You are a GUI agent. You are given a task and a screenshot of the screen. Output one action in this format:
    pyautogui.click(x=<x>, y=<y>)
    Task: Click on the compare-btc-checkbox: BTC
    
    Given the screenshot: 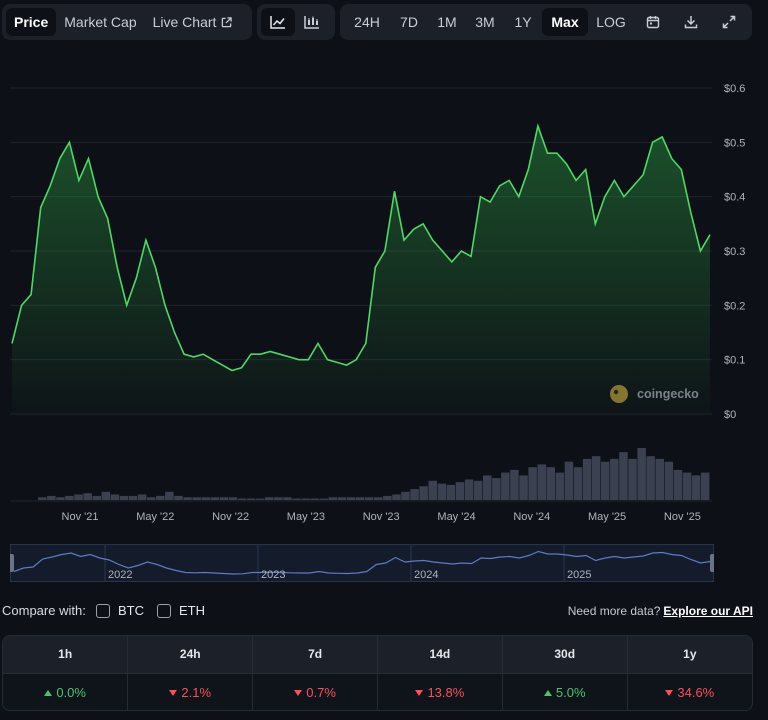 What is the action you would take?
    pyautogui.click(x=120, y=610)
    